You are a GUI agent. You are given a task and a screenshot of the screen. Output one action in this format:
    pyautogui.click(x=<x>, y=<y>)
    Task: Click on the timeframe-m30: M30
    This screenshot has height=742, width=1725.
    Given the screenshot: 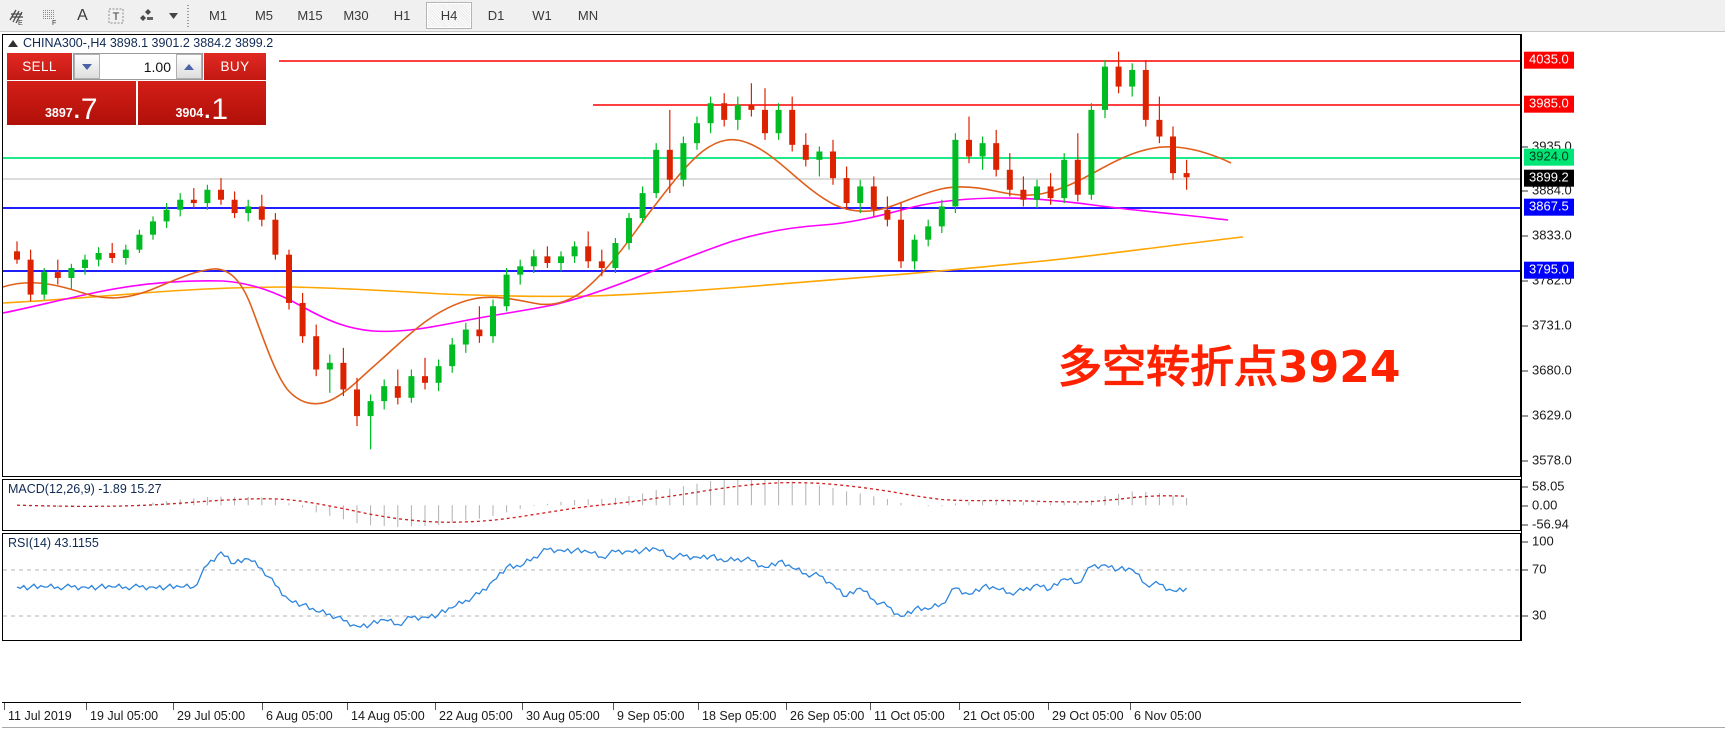 What is the action you would take?
    pyautogui.click(x=356, y=15)
    